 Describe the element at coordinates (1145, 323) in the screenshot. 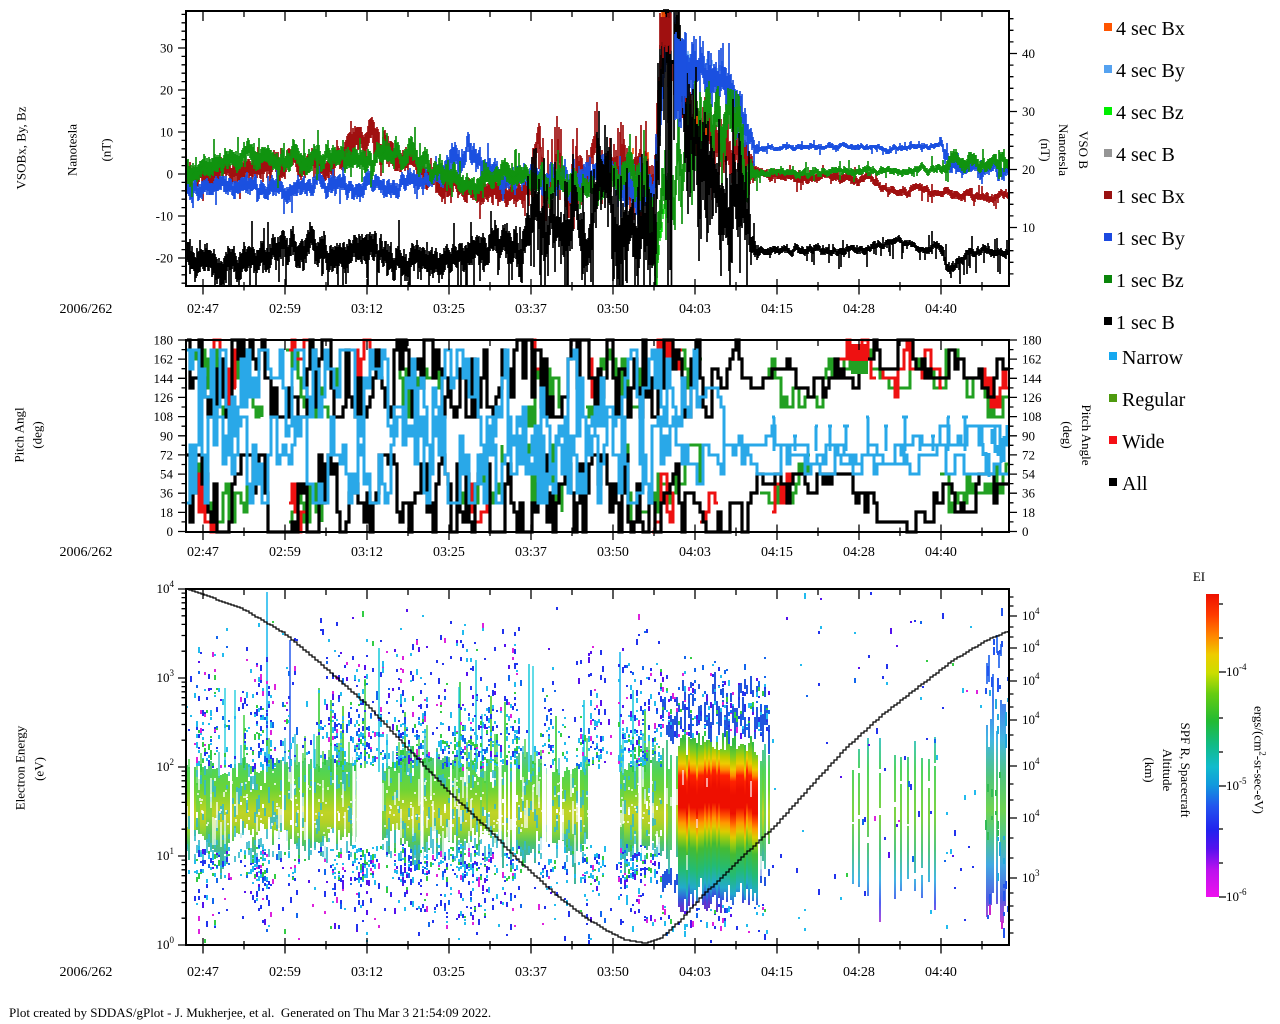

I see `svg-text: 1 sec B` at that location.